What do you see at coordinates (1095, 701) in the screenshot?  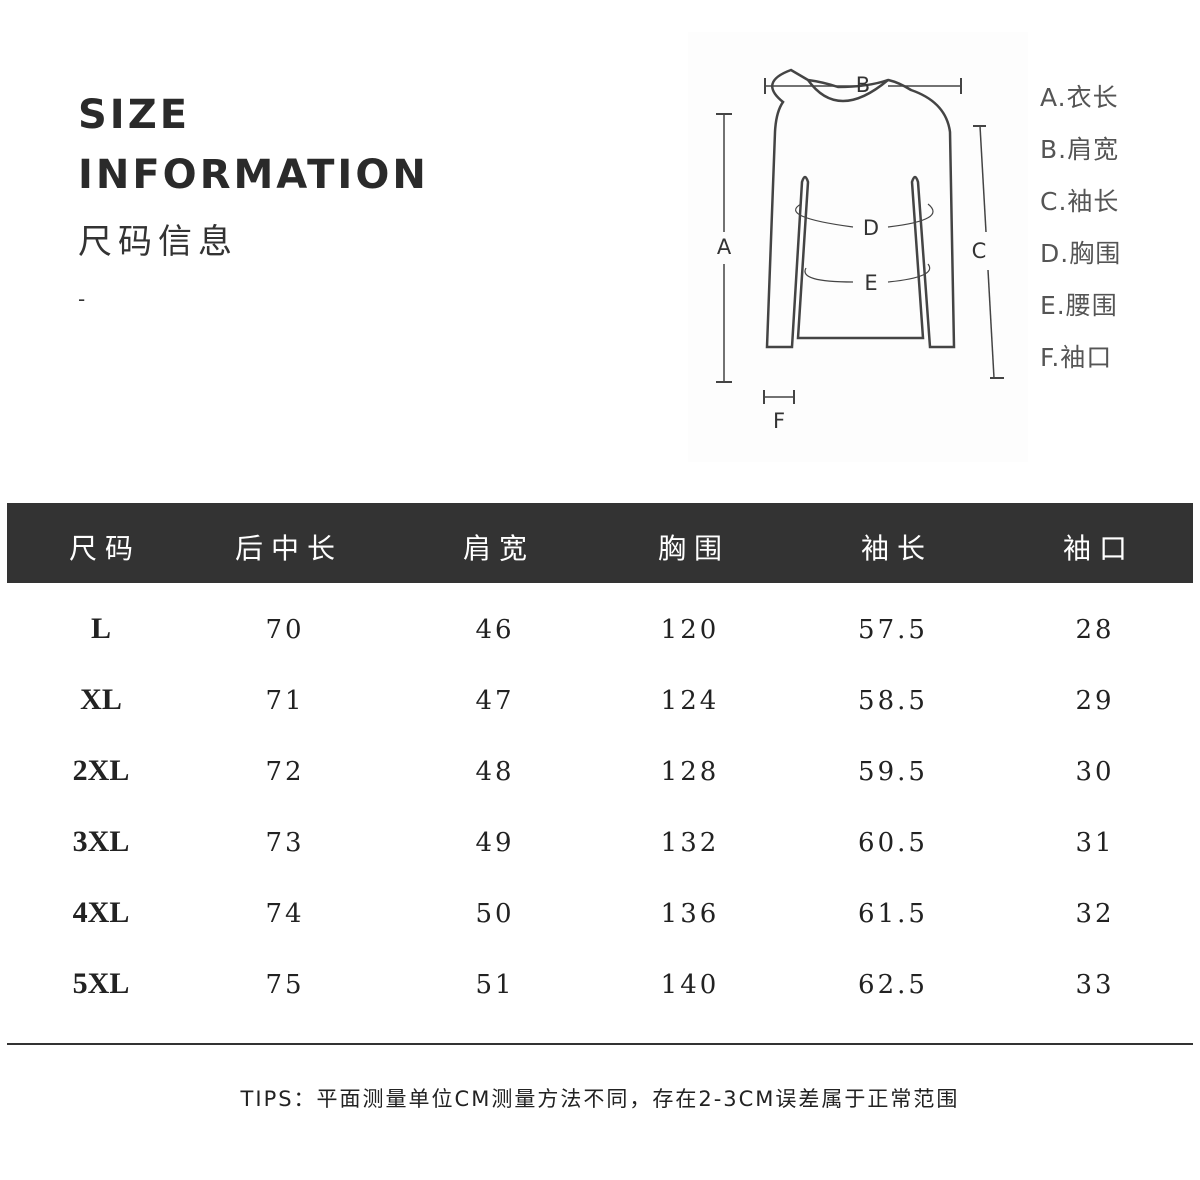 I see `cell-cuff: 29` at bounding box center [1095, 701].